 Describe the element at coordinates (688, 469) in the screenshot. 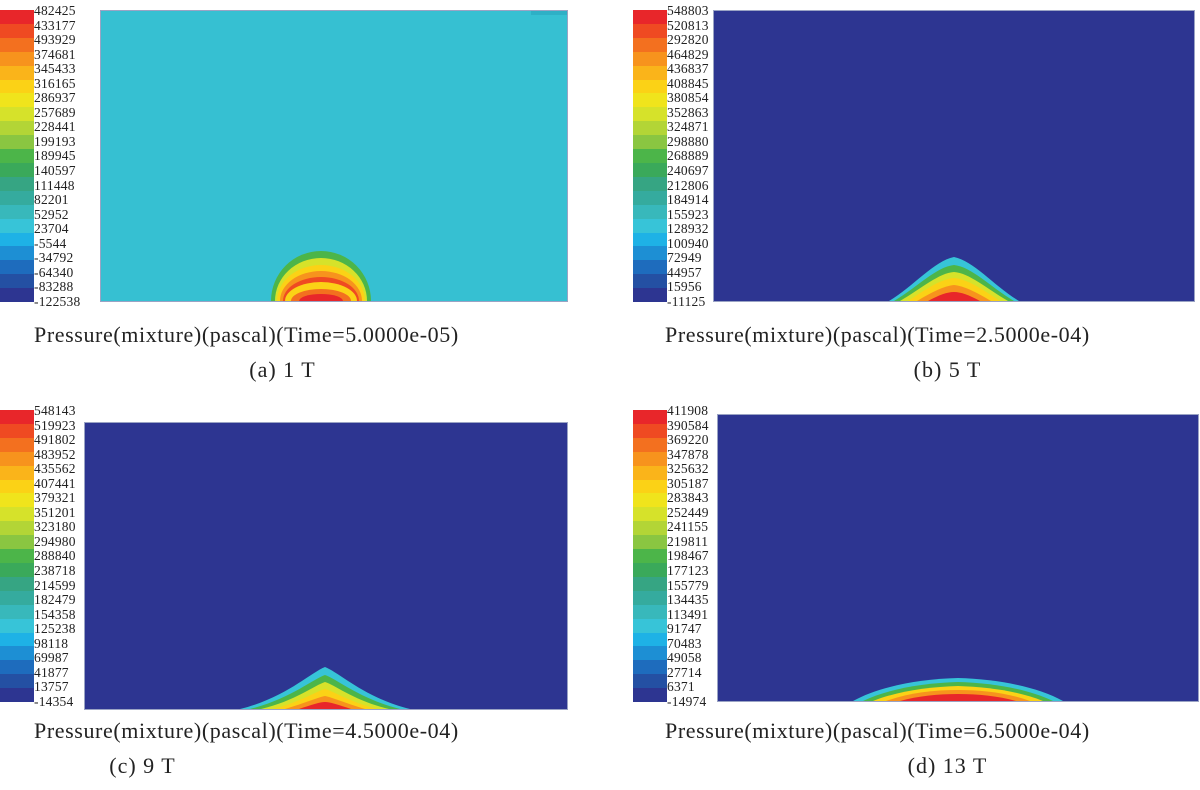

I see `colorbar-label: 325632` at that location.